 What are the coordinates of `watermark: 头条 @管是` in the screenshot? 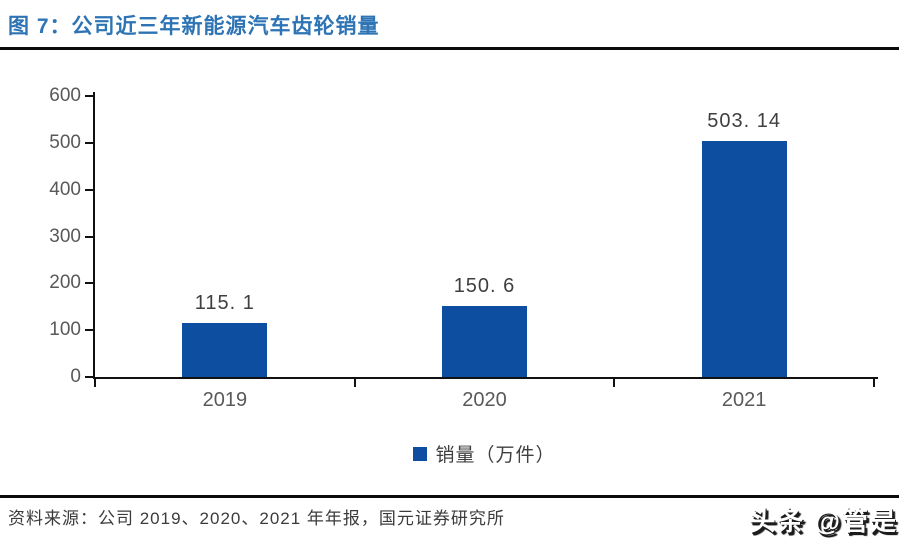 It's located at (823, 521).